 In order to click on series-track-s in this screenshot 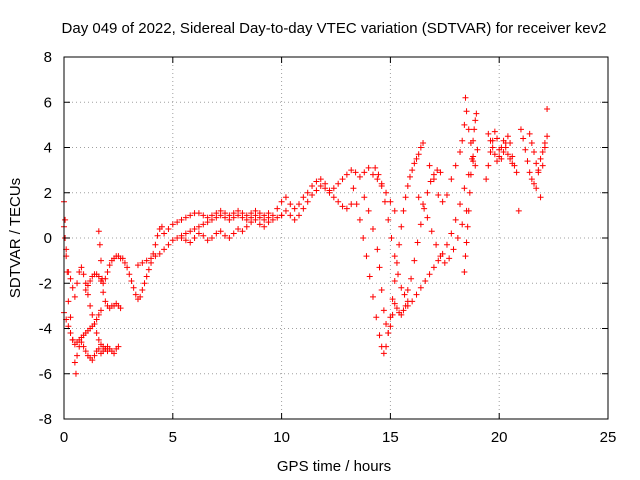, I will do `click(500, 148)`.